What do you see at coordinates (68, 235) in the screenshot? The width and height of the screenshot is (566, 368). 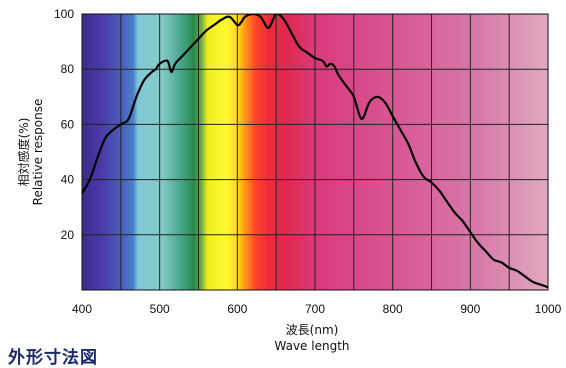 I see `y-tick-label: 20` at bounding box center [68, 235].